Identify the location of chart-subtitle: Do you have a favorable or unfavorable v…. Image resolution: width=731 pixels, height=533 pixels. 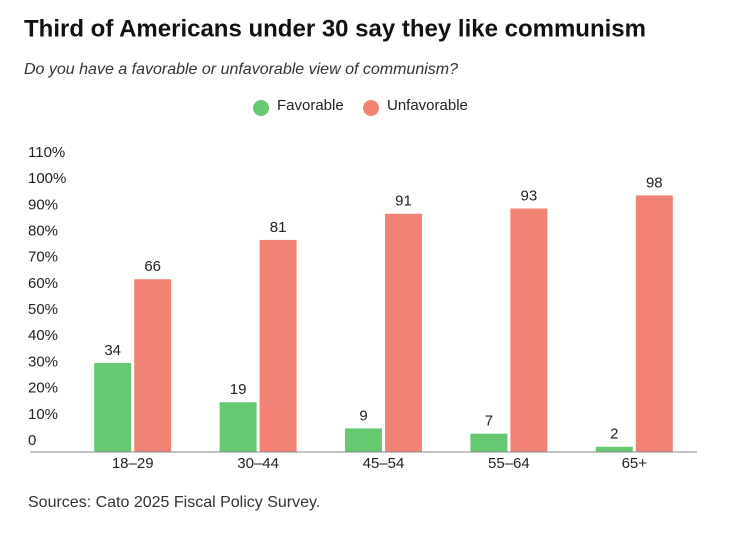
(241, 69).